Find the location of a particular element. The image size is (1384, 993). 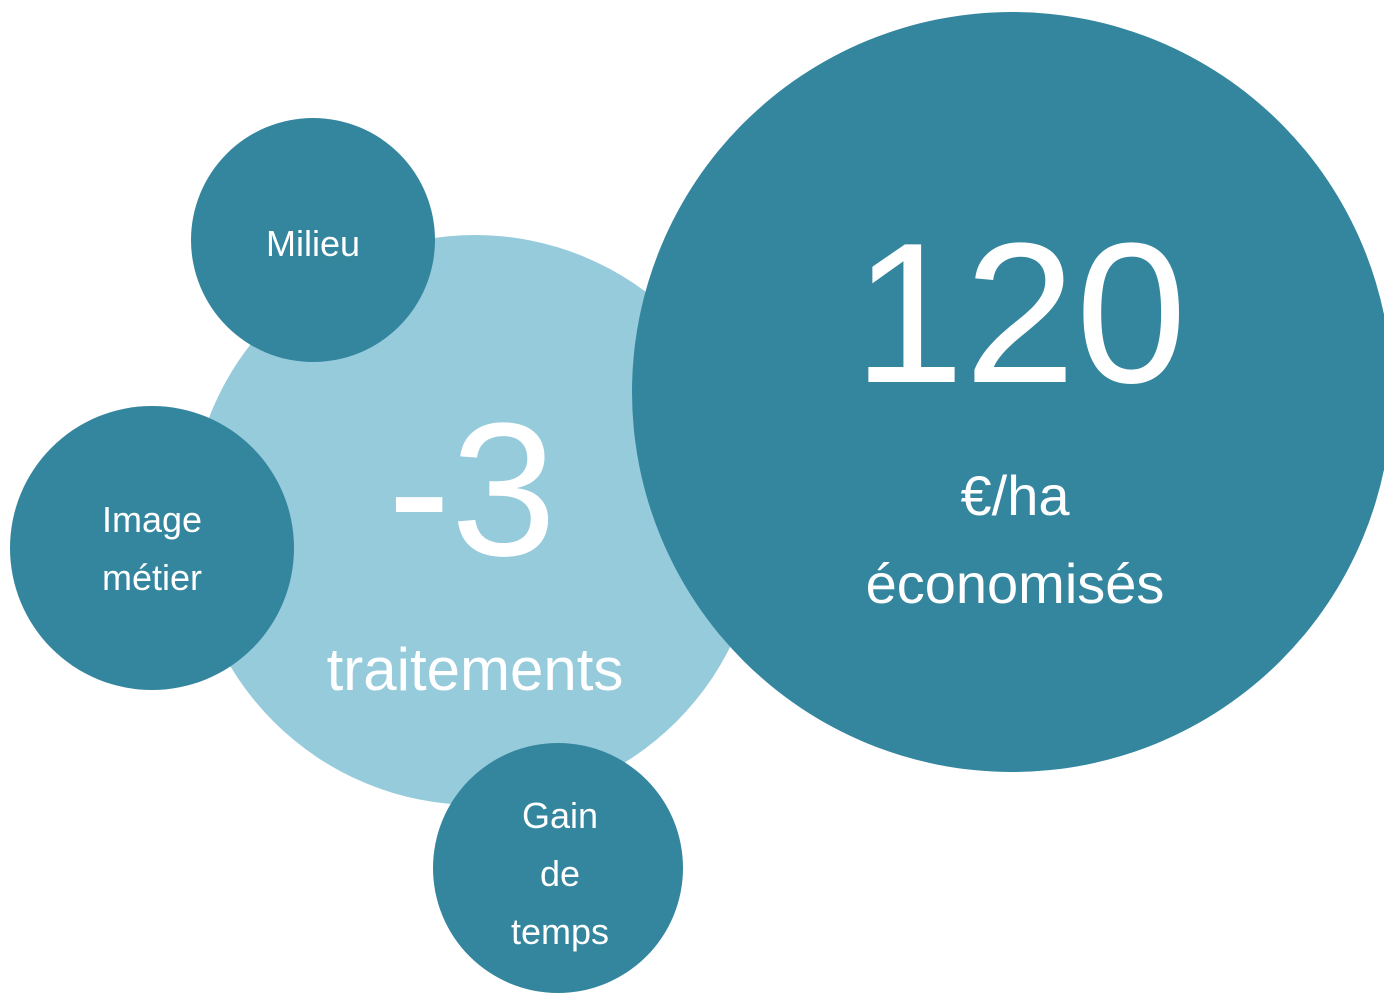

big-number: 120 is located at coordinates (1020, 313).